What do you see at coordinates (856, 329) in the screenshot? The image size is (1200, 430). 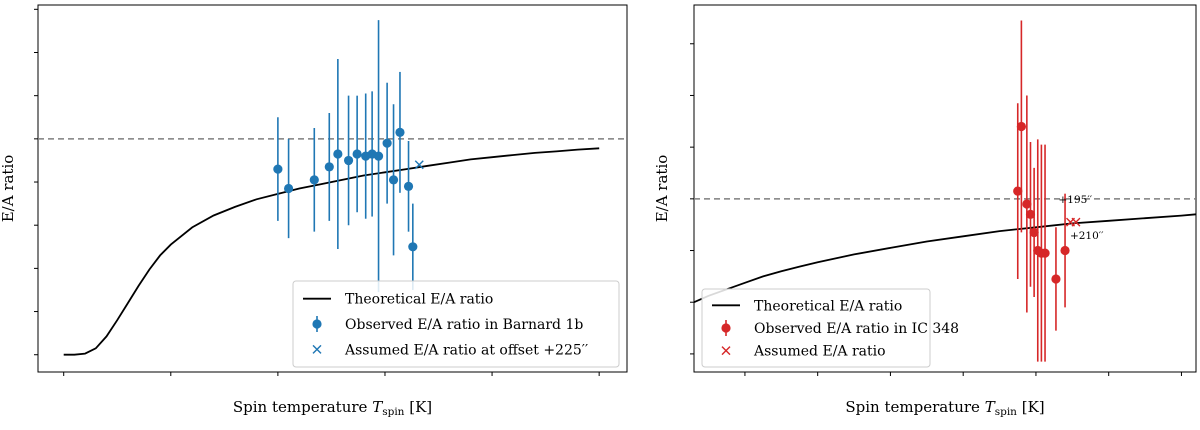 I see `legend-observed-label: Observed E/A ratio in IC 348` at bounding box center [856, 329].